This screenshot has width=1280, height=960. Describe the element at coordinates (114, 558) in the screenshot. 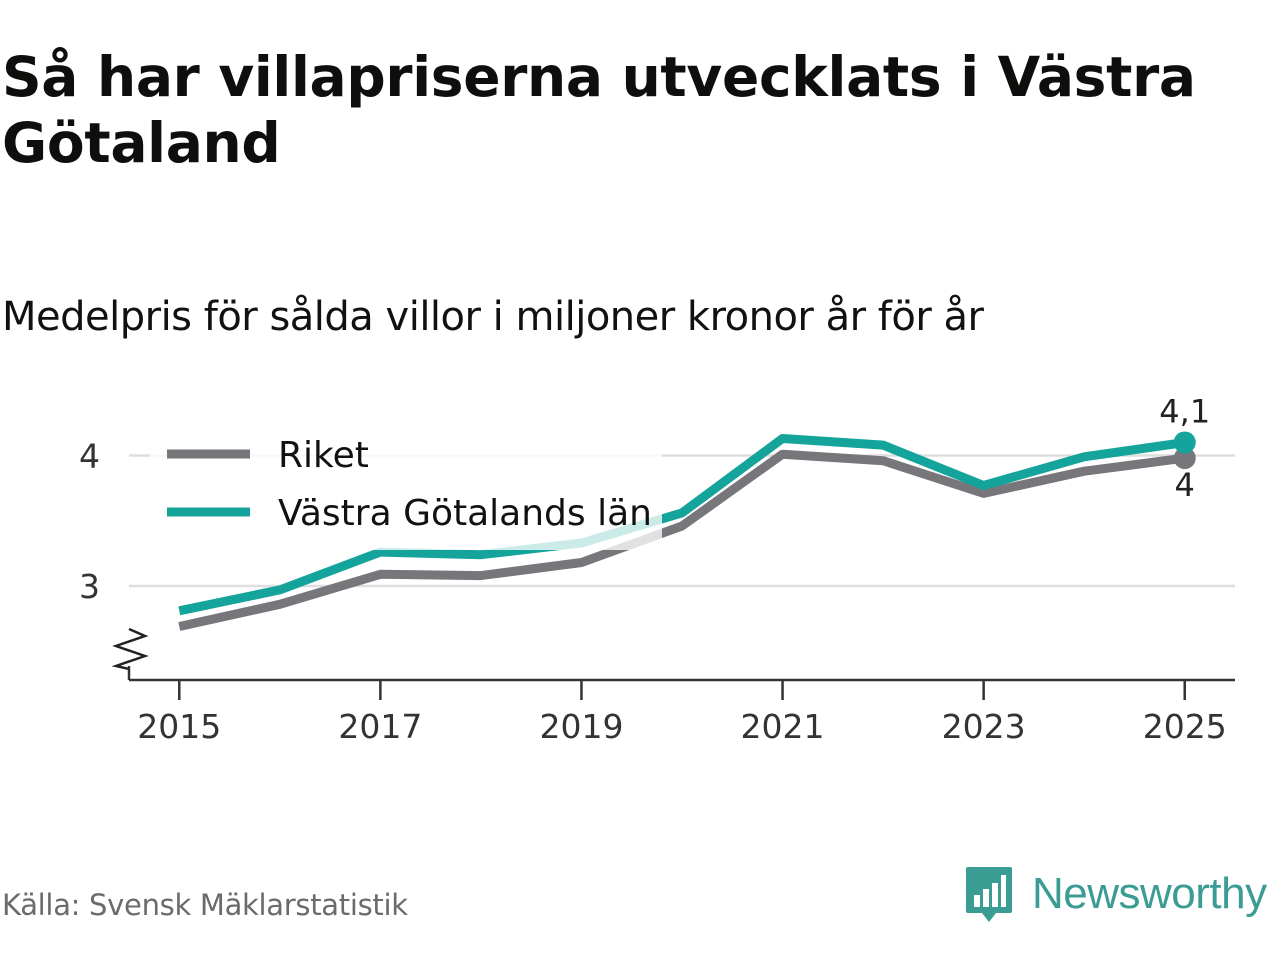

I see `y-axis: 34` at that location.